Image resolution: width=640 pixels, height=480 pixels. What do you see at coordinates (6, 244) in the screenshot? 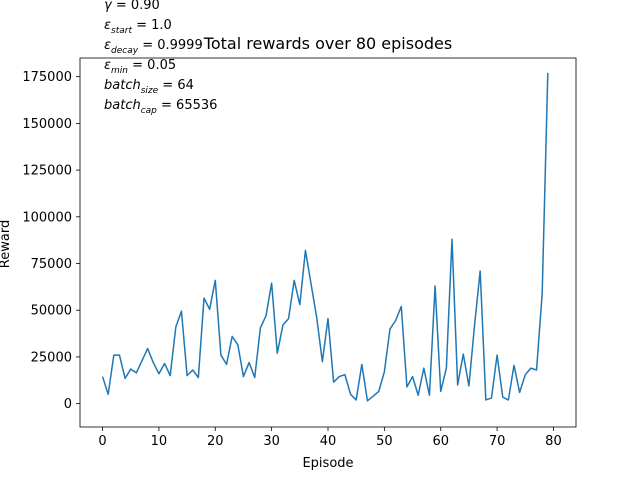
I see `y-axis-label: Reward` at bounding box center [6, 244].